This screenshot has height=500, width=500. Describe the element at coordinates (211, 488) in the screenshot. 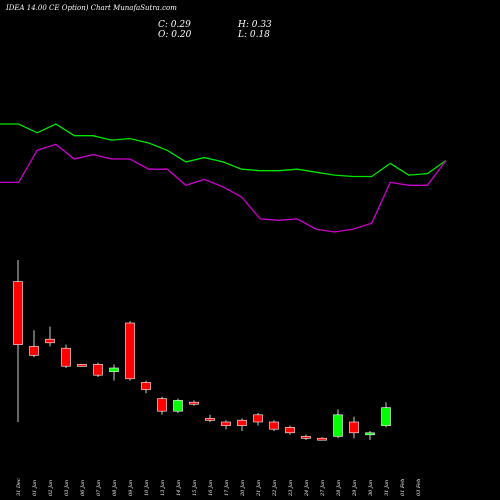

I see `x-tick-label: 16 Jan` at that location.